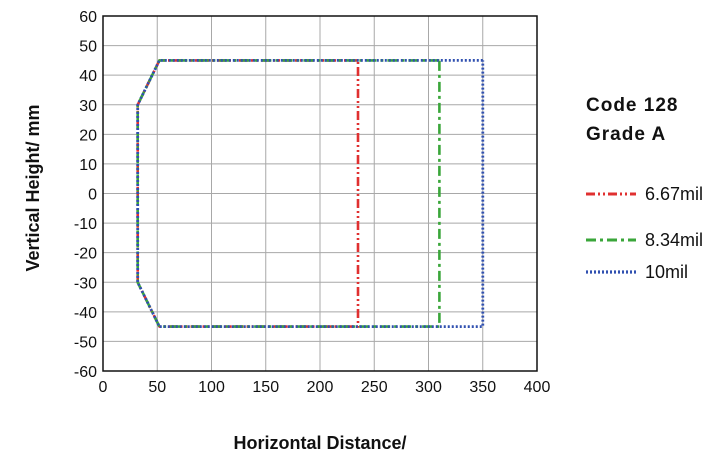 The image size is (725, 464). I want to click on x-tick-label: 300, so click(428, 387).